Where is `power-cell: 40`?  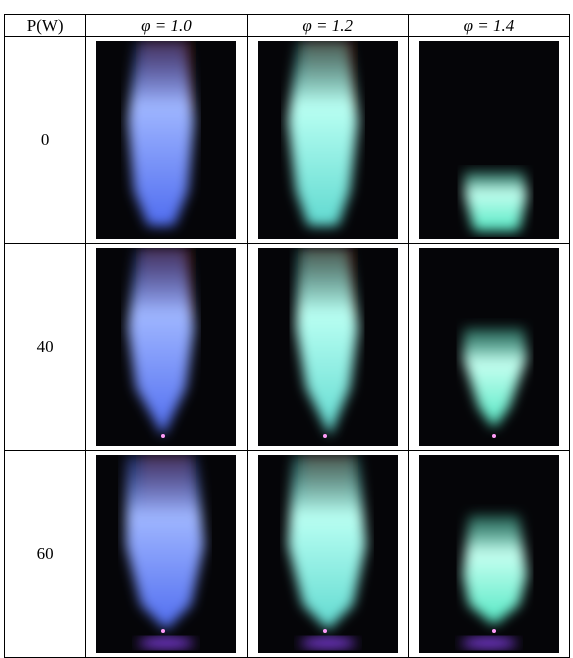
power-cell: 40 is located at coordinates (45, 347).